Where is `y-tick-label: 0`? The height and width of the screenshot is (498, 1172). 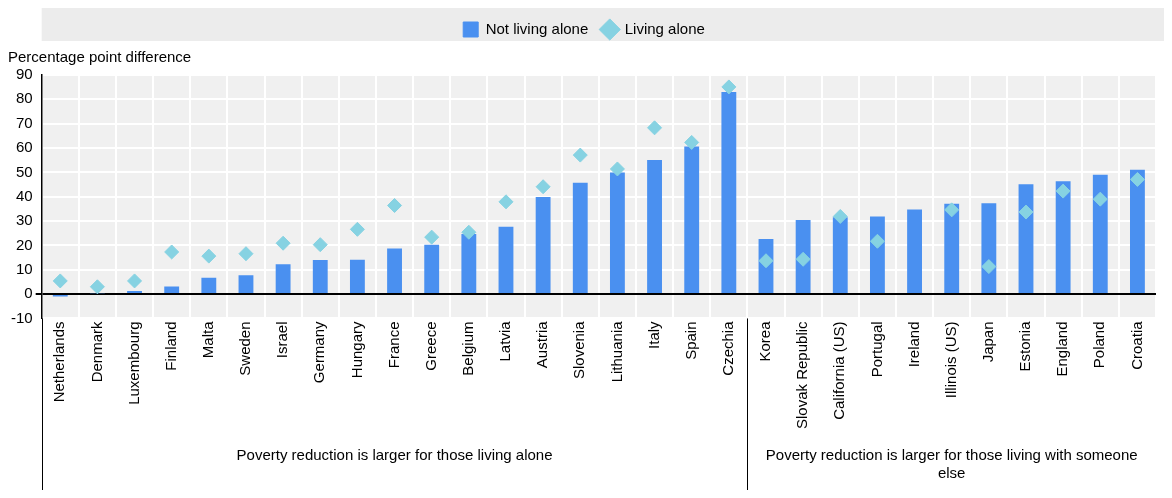 y-tick-label: 0 is located at coordinates (28, 293).